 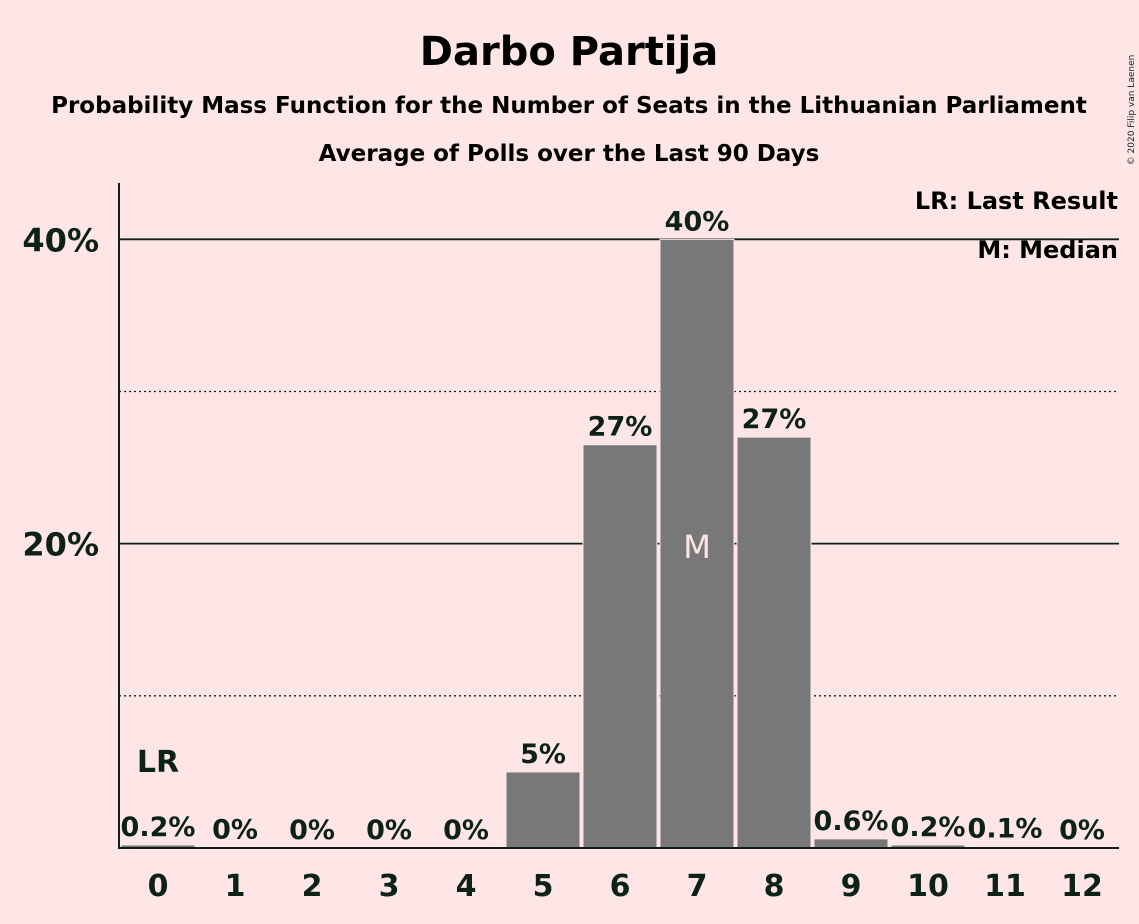 What do you see at coordinates (697, 886) in the screenshot?
I see `x-tick-label: 7` at bounding box center [697, 886].